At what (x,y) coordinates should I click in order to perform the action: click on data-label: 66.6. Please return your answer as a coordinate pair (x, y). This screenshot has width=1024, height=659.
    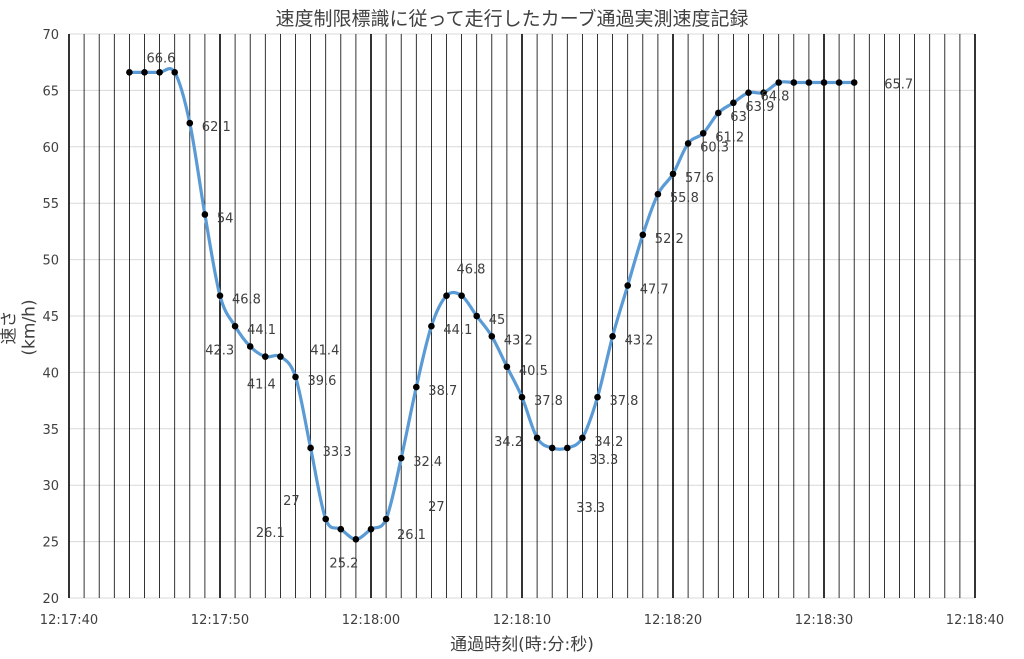
    Looking at the image, I should click on (161, 58).